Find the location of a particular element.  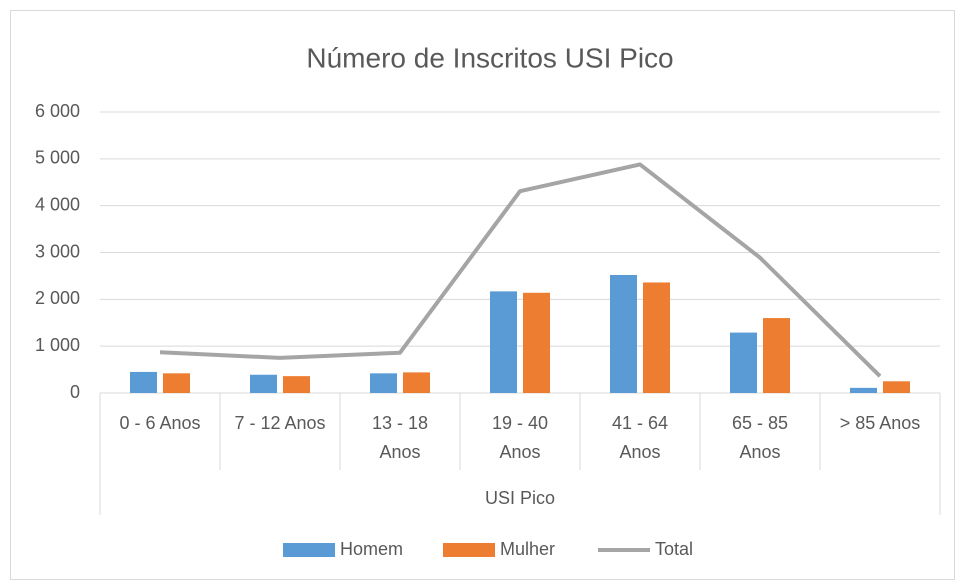

x-tick-label: > 85 Anos is located at coordinates (880, 423).